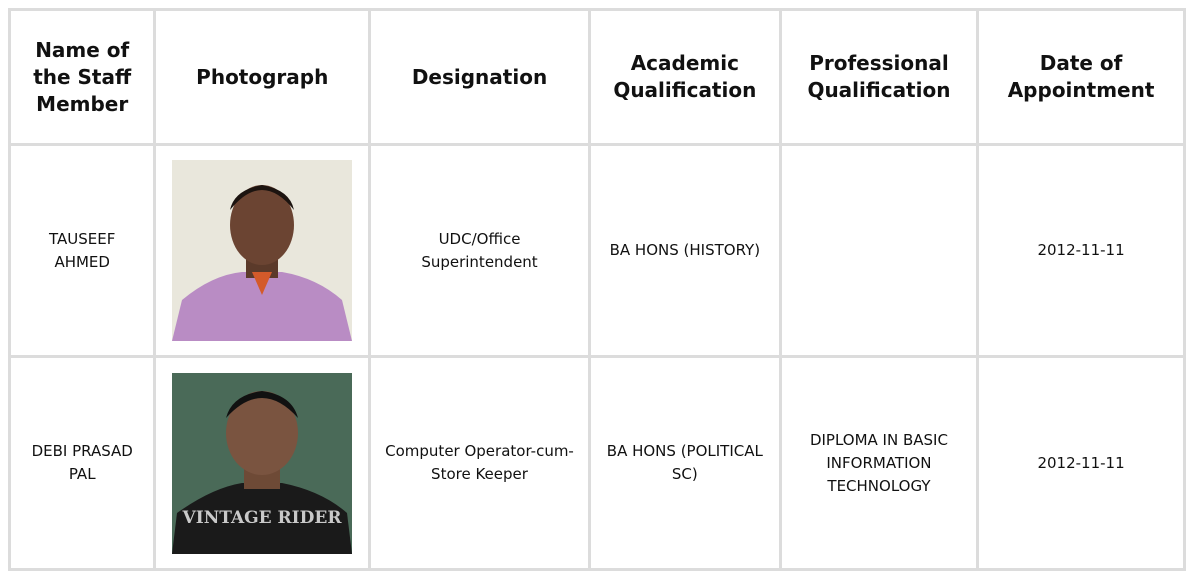 This screenshot has width=1186, height=572. What do you see at coordinates (879, 250) in the screenshot?
I see `professional-cell` at bounding box center [879, 250].